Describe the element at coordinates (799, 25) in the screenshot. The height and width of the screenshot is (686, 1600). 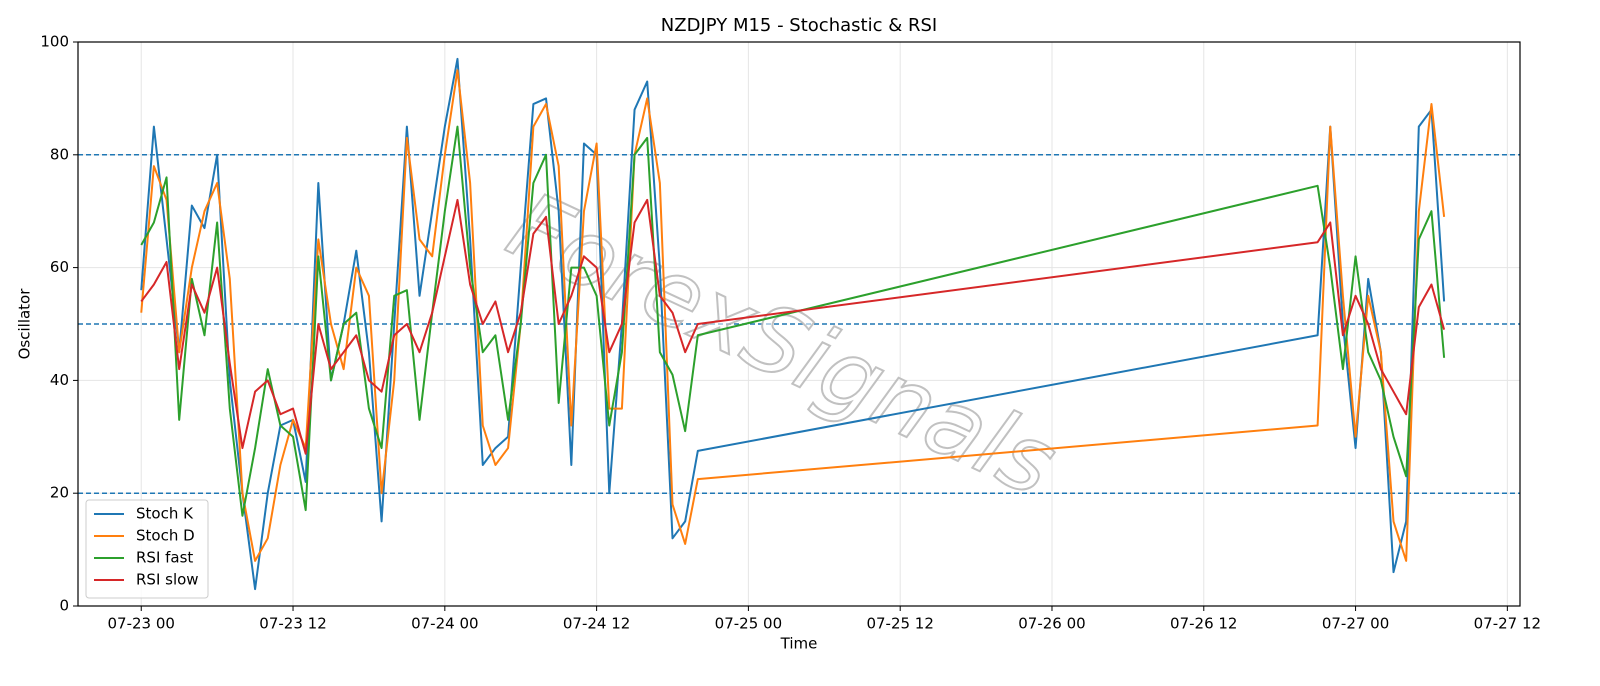
I see `chart-title: NZDJPY M15 - Stochastic & RSI` at that location.